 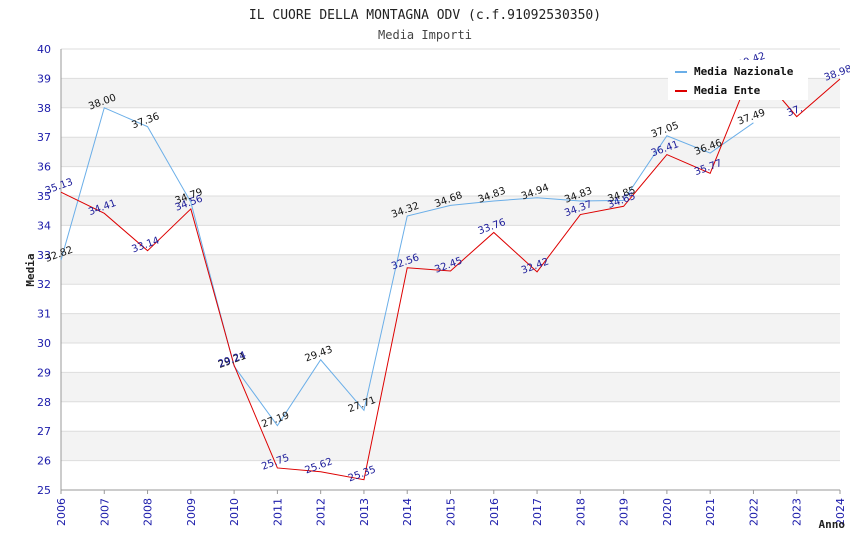 I want to click on data-label-nazionale: 29.43, so click(x=318, y=354).